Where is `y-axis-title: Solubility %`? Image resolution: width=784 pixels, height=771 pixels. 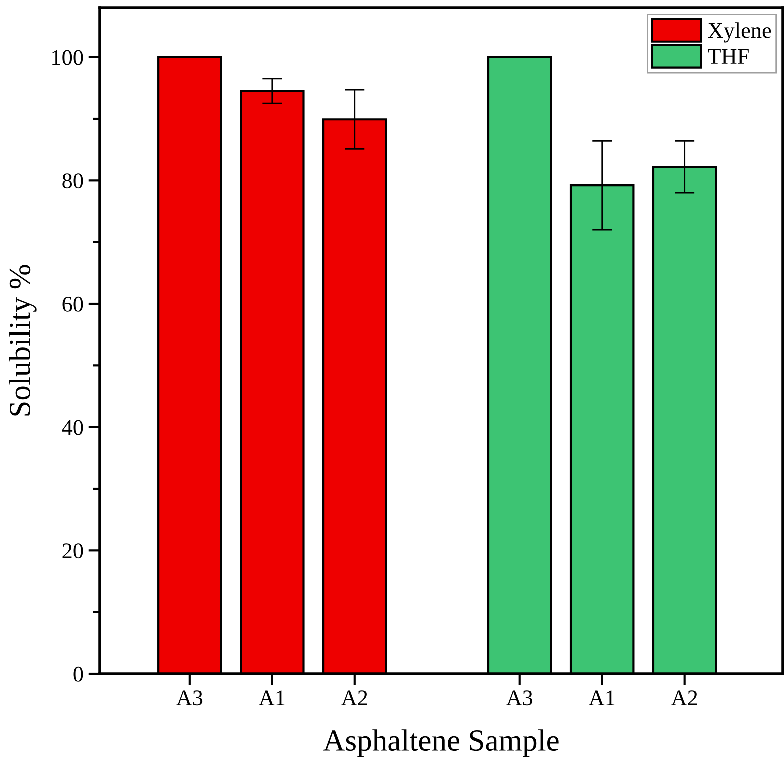 y-axis-title: Solubility % is located at coordinates (23, 340).